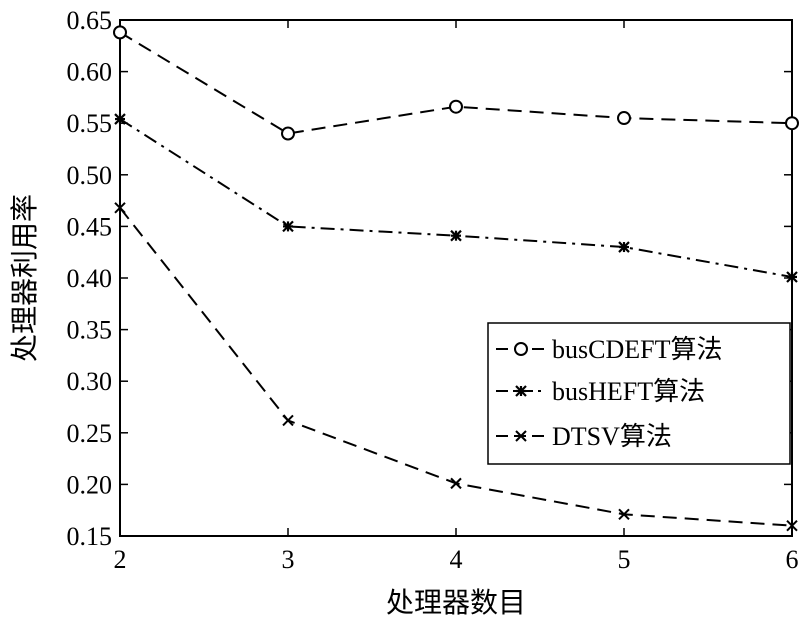 Image resolution: width=803 pixels, height=624 pixels. I want to click on y-tick-label: 0.65, so click(90, 20).